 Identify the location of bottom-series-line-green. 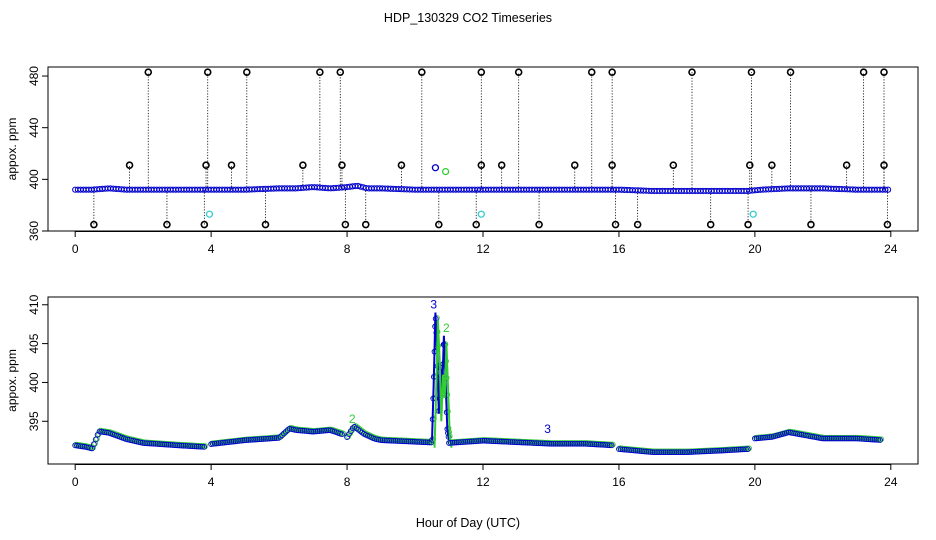
(443, 384).